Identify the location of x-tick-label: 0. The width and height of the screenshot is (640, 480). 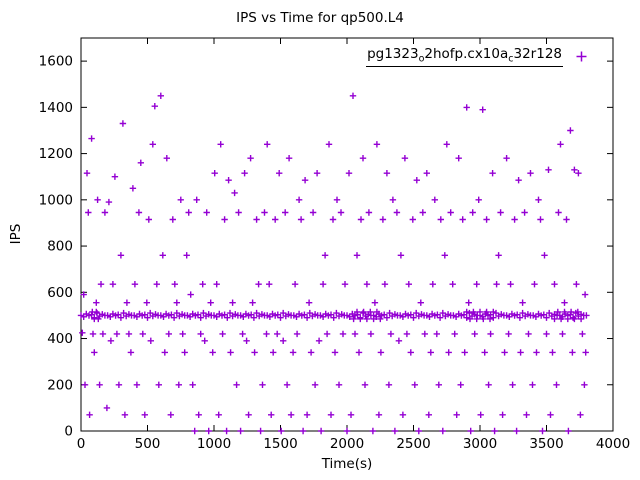
(81, 444).